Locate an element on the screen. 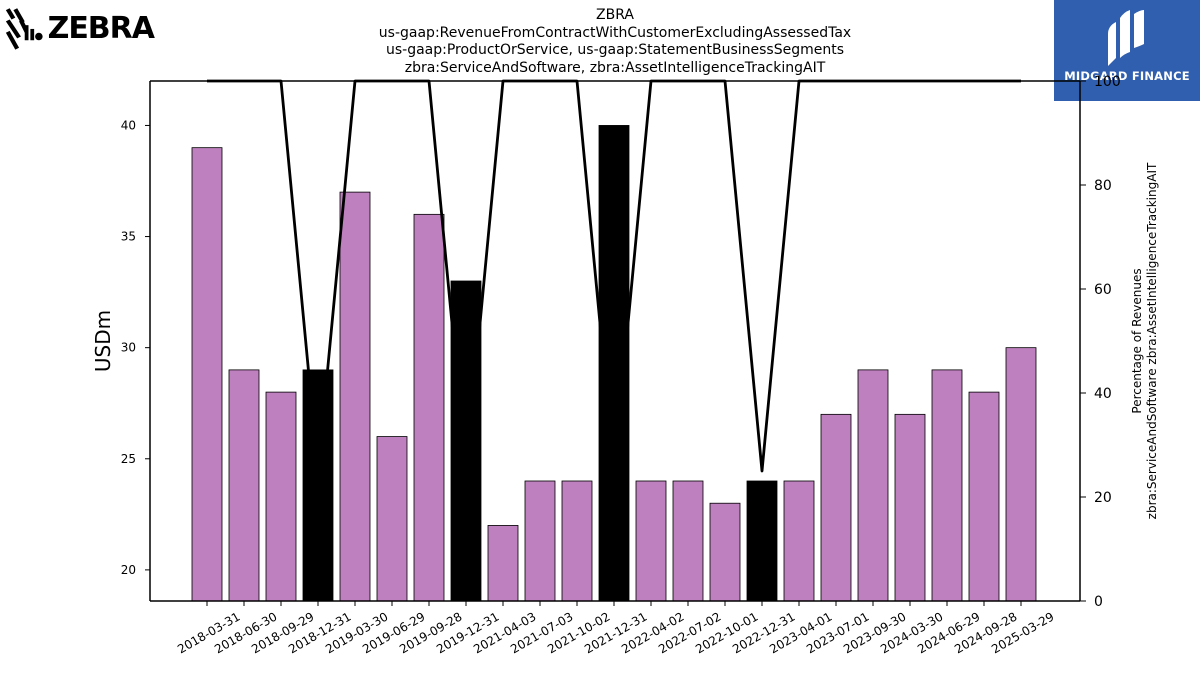 The height and width of the screenshot is (675, 1200). y-axis-label: USDm is located at coordinates (103, 341).